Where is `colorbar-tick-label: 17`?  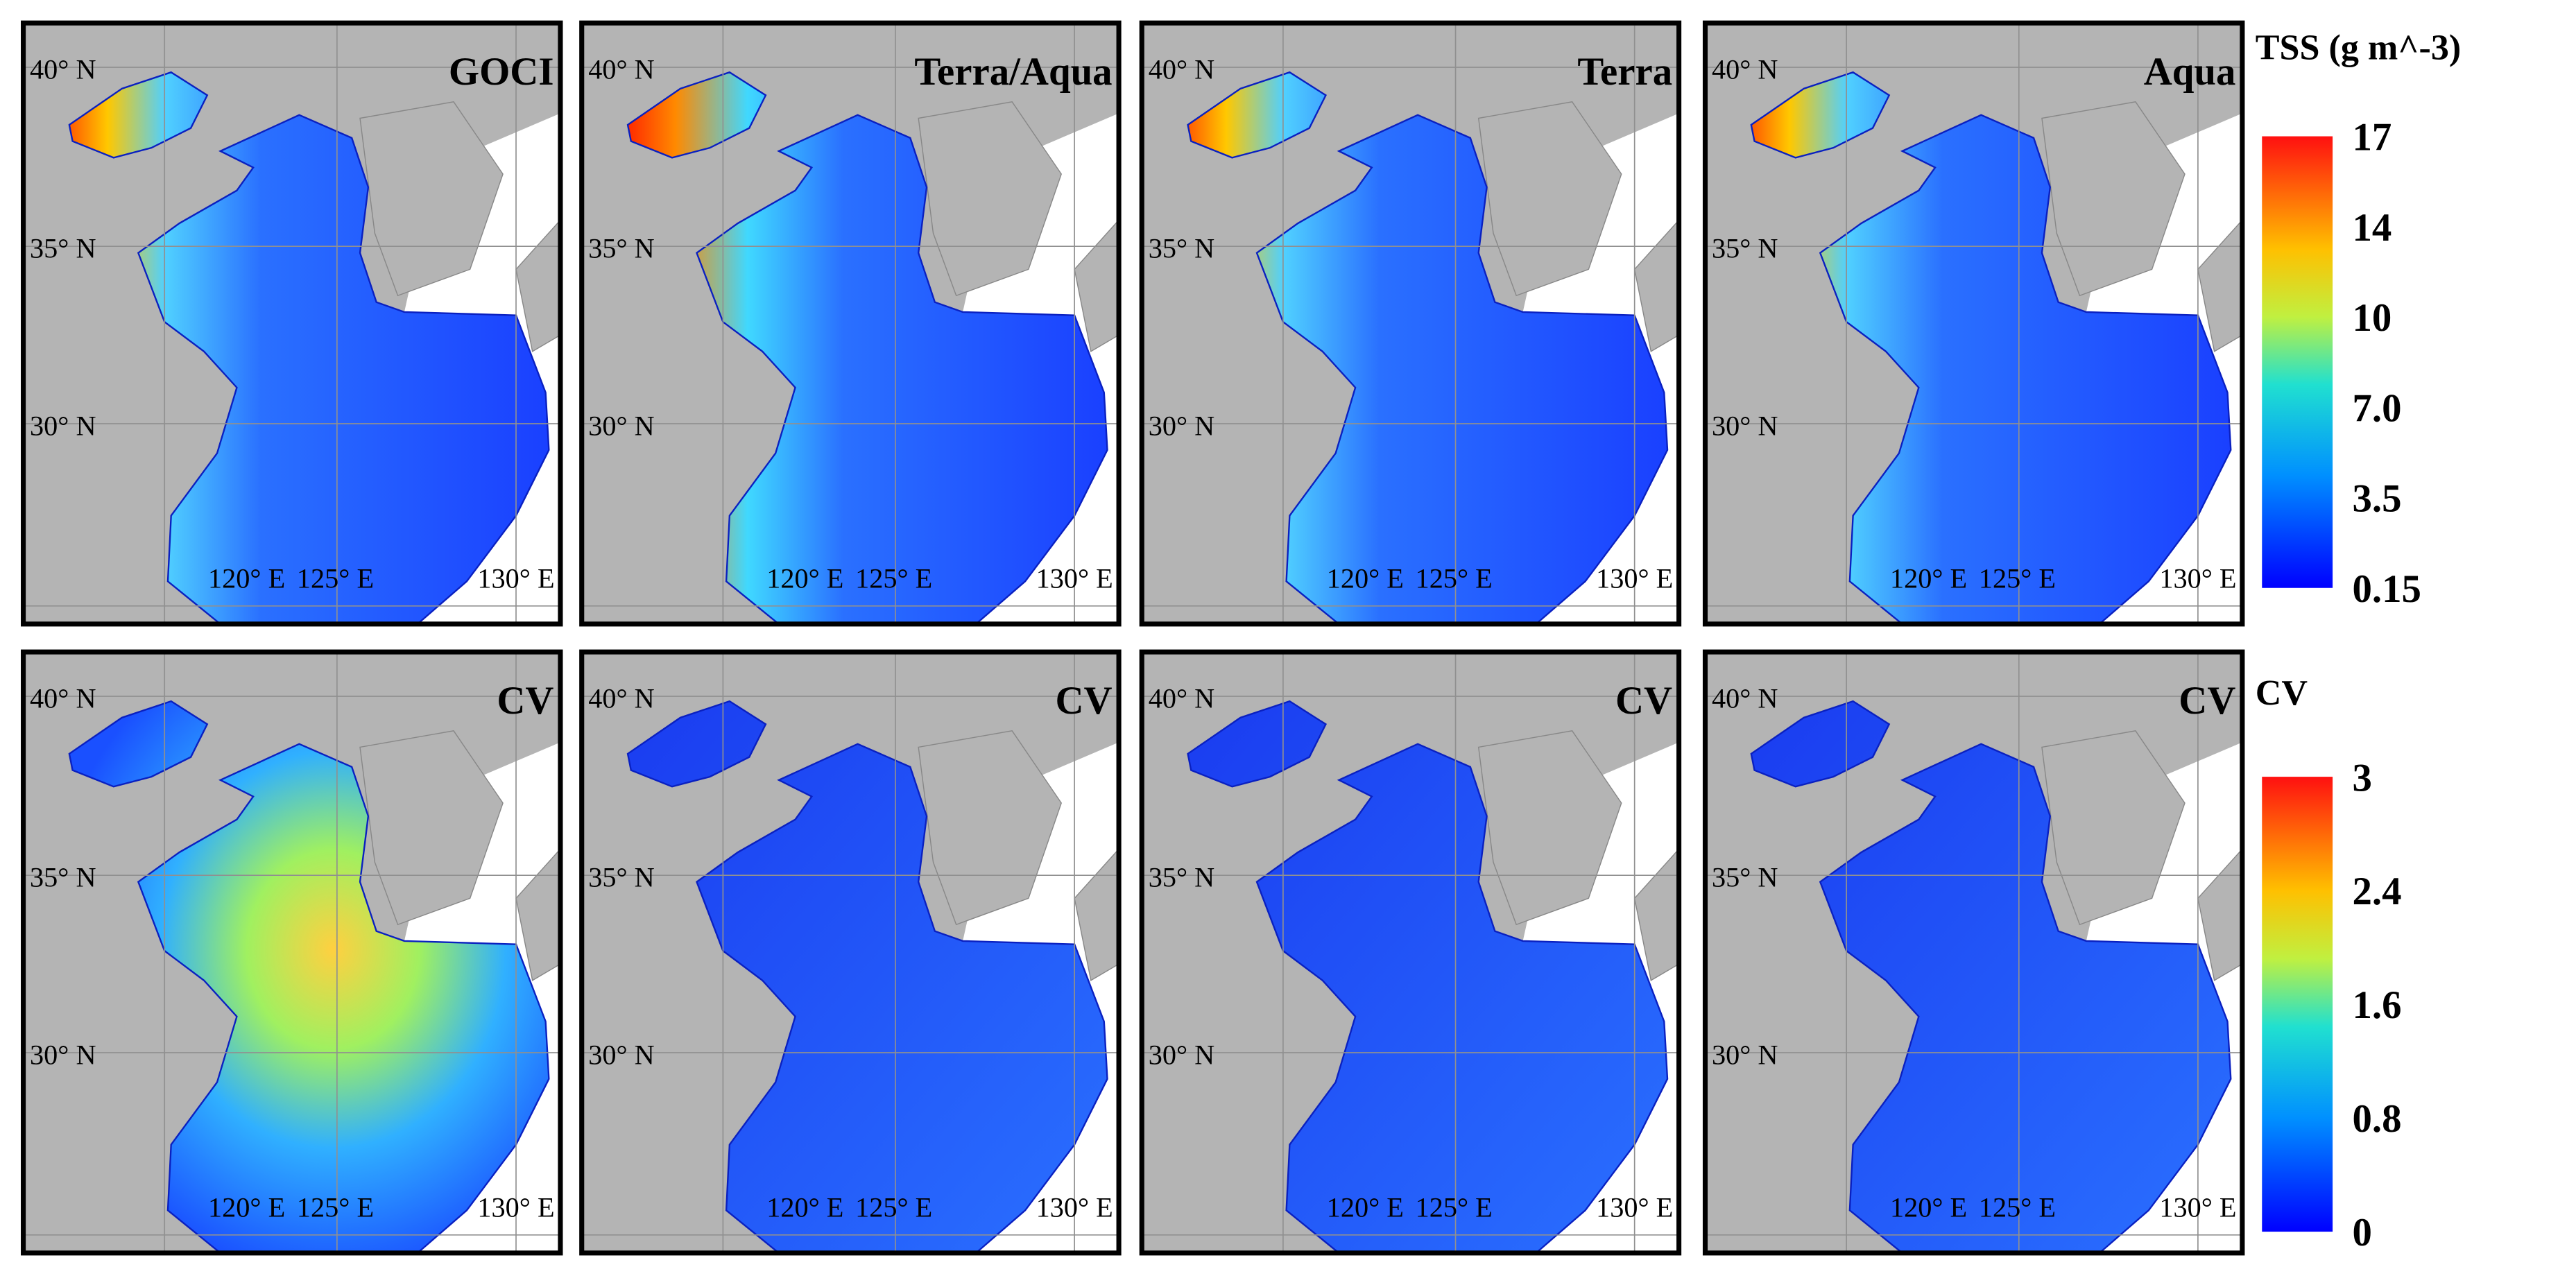 colorbar-tick-label: 17 is located at coordinates (2372, 138).